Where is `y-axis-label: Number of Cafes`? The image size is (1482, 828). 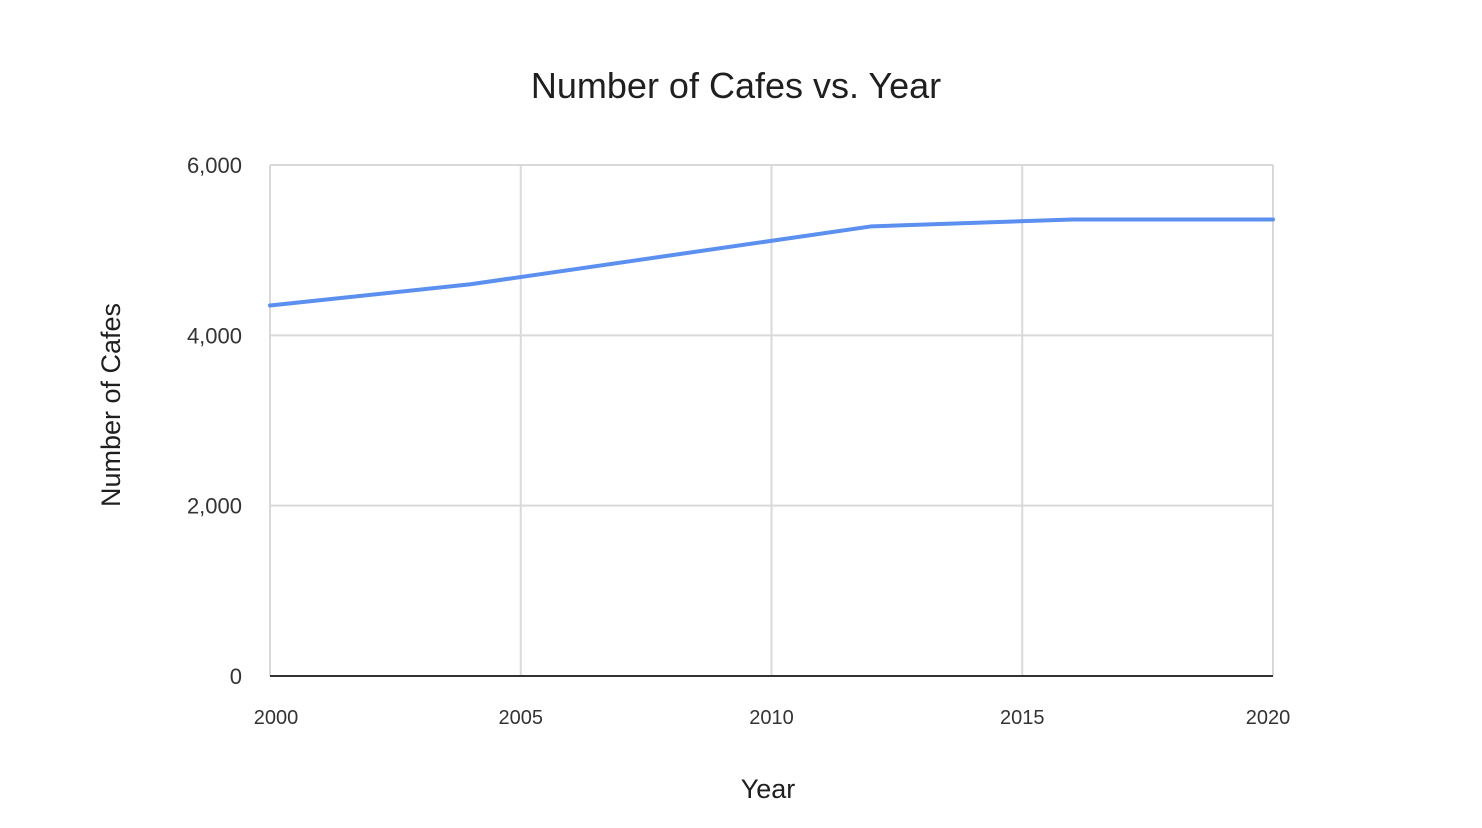 y-axis-label: Number of Cafes is located at coordinates (111, 405).